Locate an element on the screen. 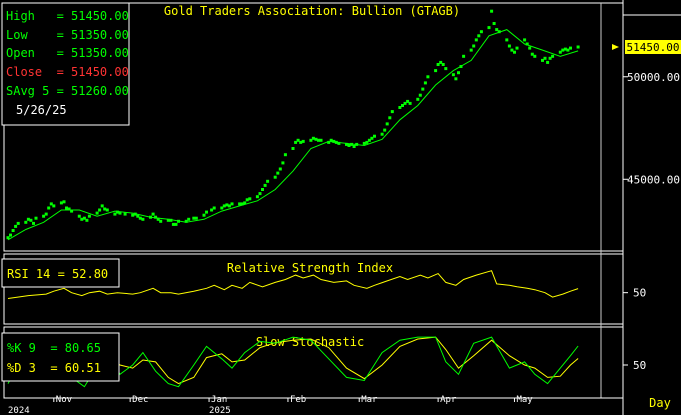  month-label: Mar is located at coordinates (369, 400).